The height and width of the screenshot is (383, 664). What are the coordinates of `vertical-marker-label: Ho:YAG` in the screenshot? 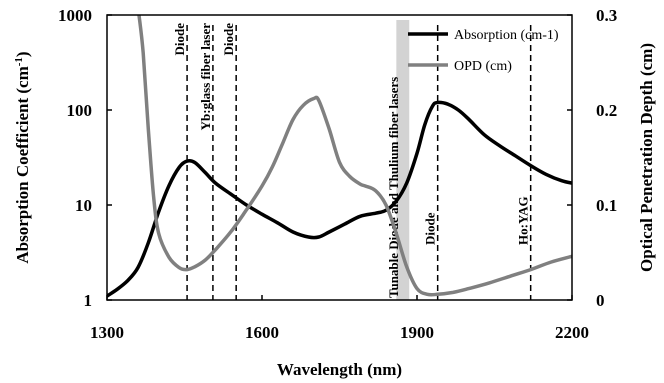 It's located at (523, 220).